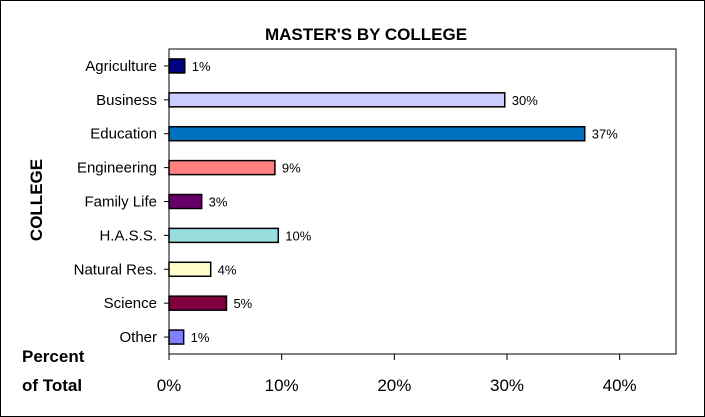 The height and width of the screenshot is (417, 705). Describe the element at coordinates (128, 235) in the screenshot. I see `category-label: H.A.S.S.` at that location.